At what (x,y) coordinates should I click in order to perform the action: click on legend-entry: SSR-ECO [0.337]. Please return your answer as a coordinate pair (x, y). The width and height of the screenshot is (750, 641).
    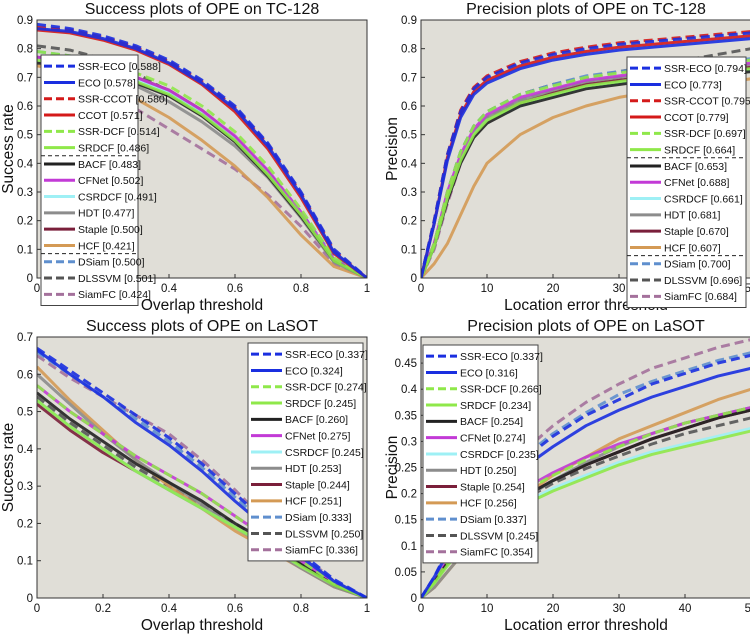
    Looking at the image, I should click on (326, 355).